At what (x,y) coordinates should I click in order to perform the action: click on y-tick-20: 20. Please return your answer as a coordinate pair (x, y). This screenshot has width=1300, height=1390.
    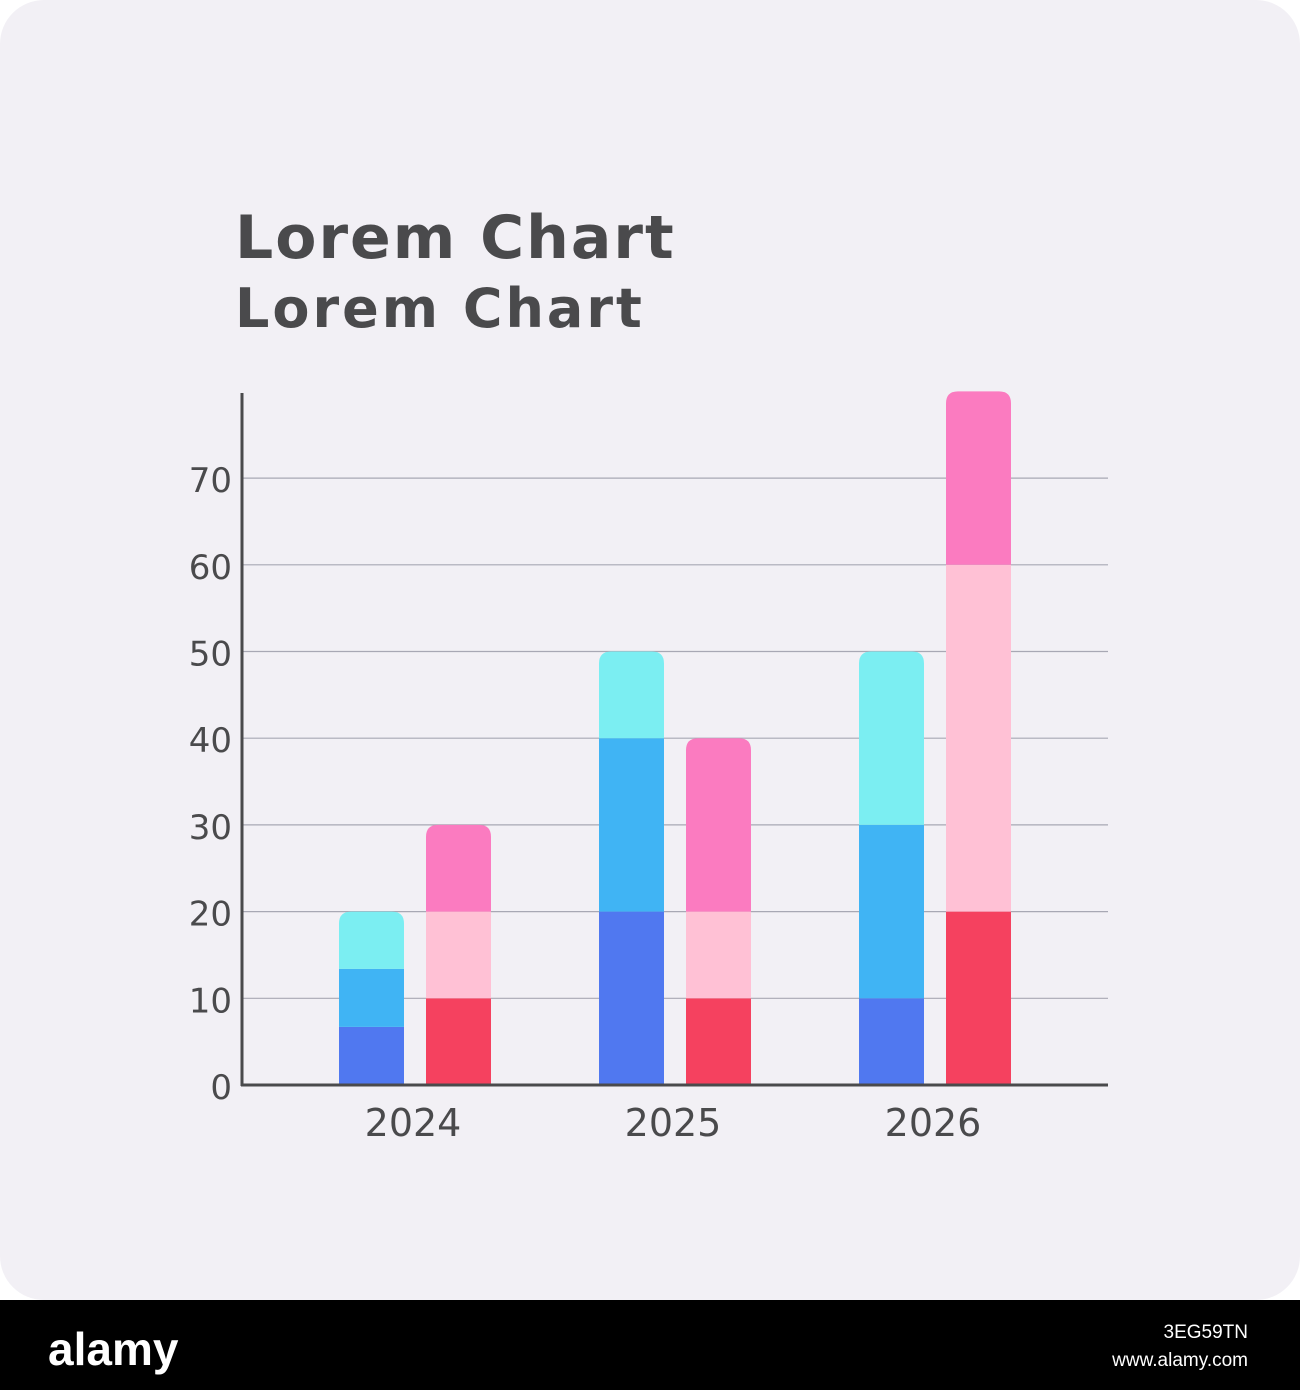
    Looking at the image, I should click on (210, 915).